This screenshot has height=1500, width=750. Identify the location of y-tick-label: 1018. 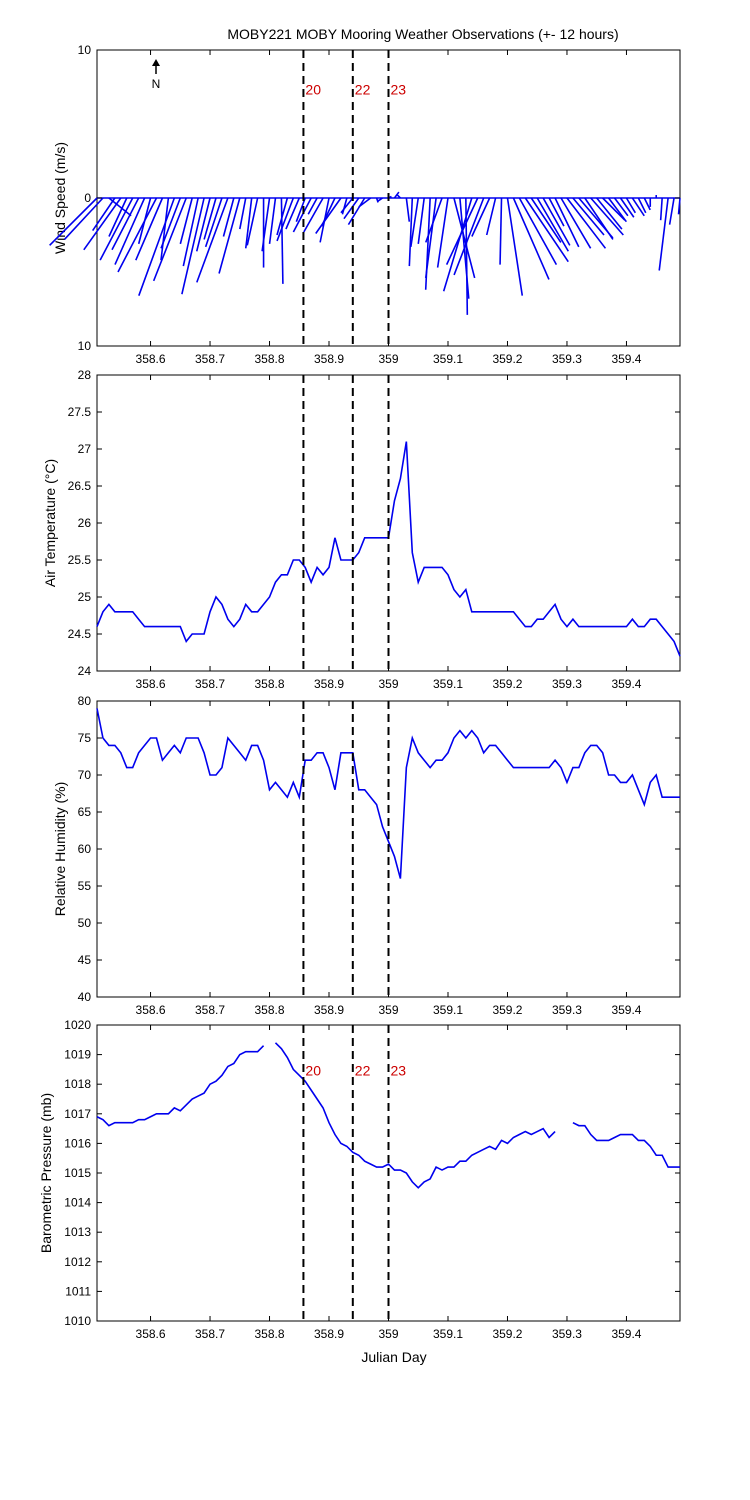
(77, 1084).